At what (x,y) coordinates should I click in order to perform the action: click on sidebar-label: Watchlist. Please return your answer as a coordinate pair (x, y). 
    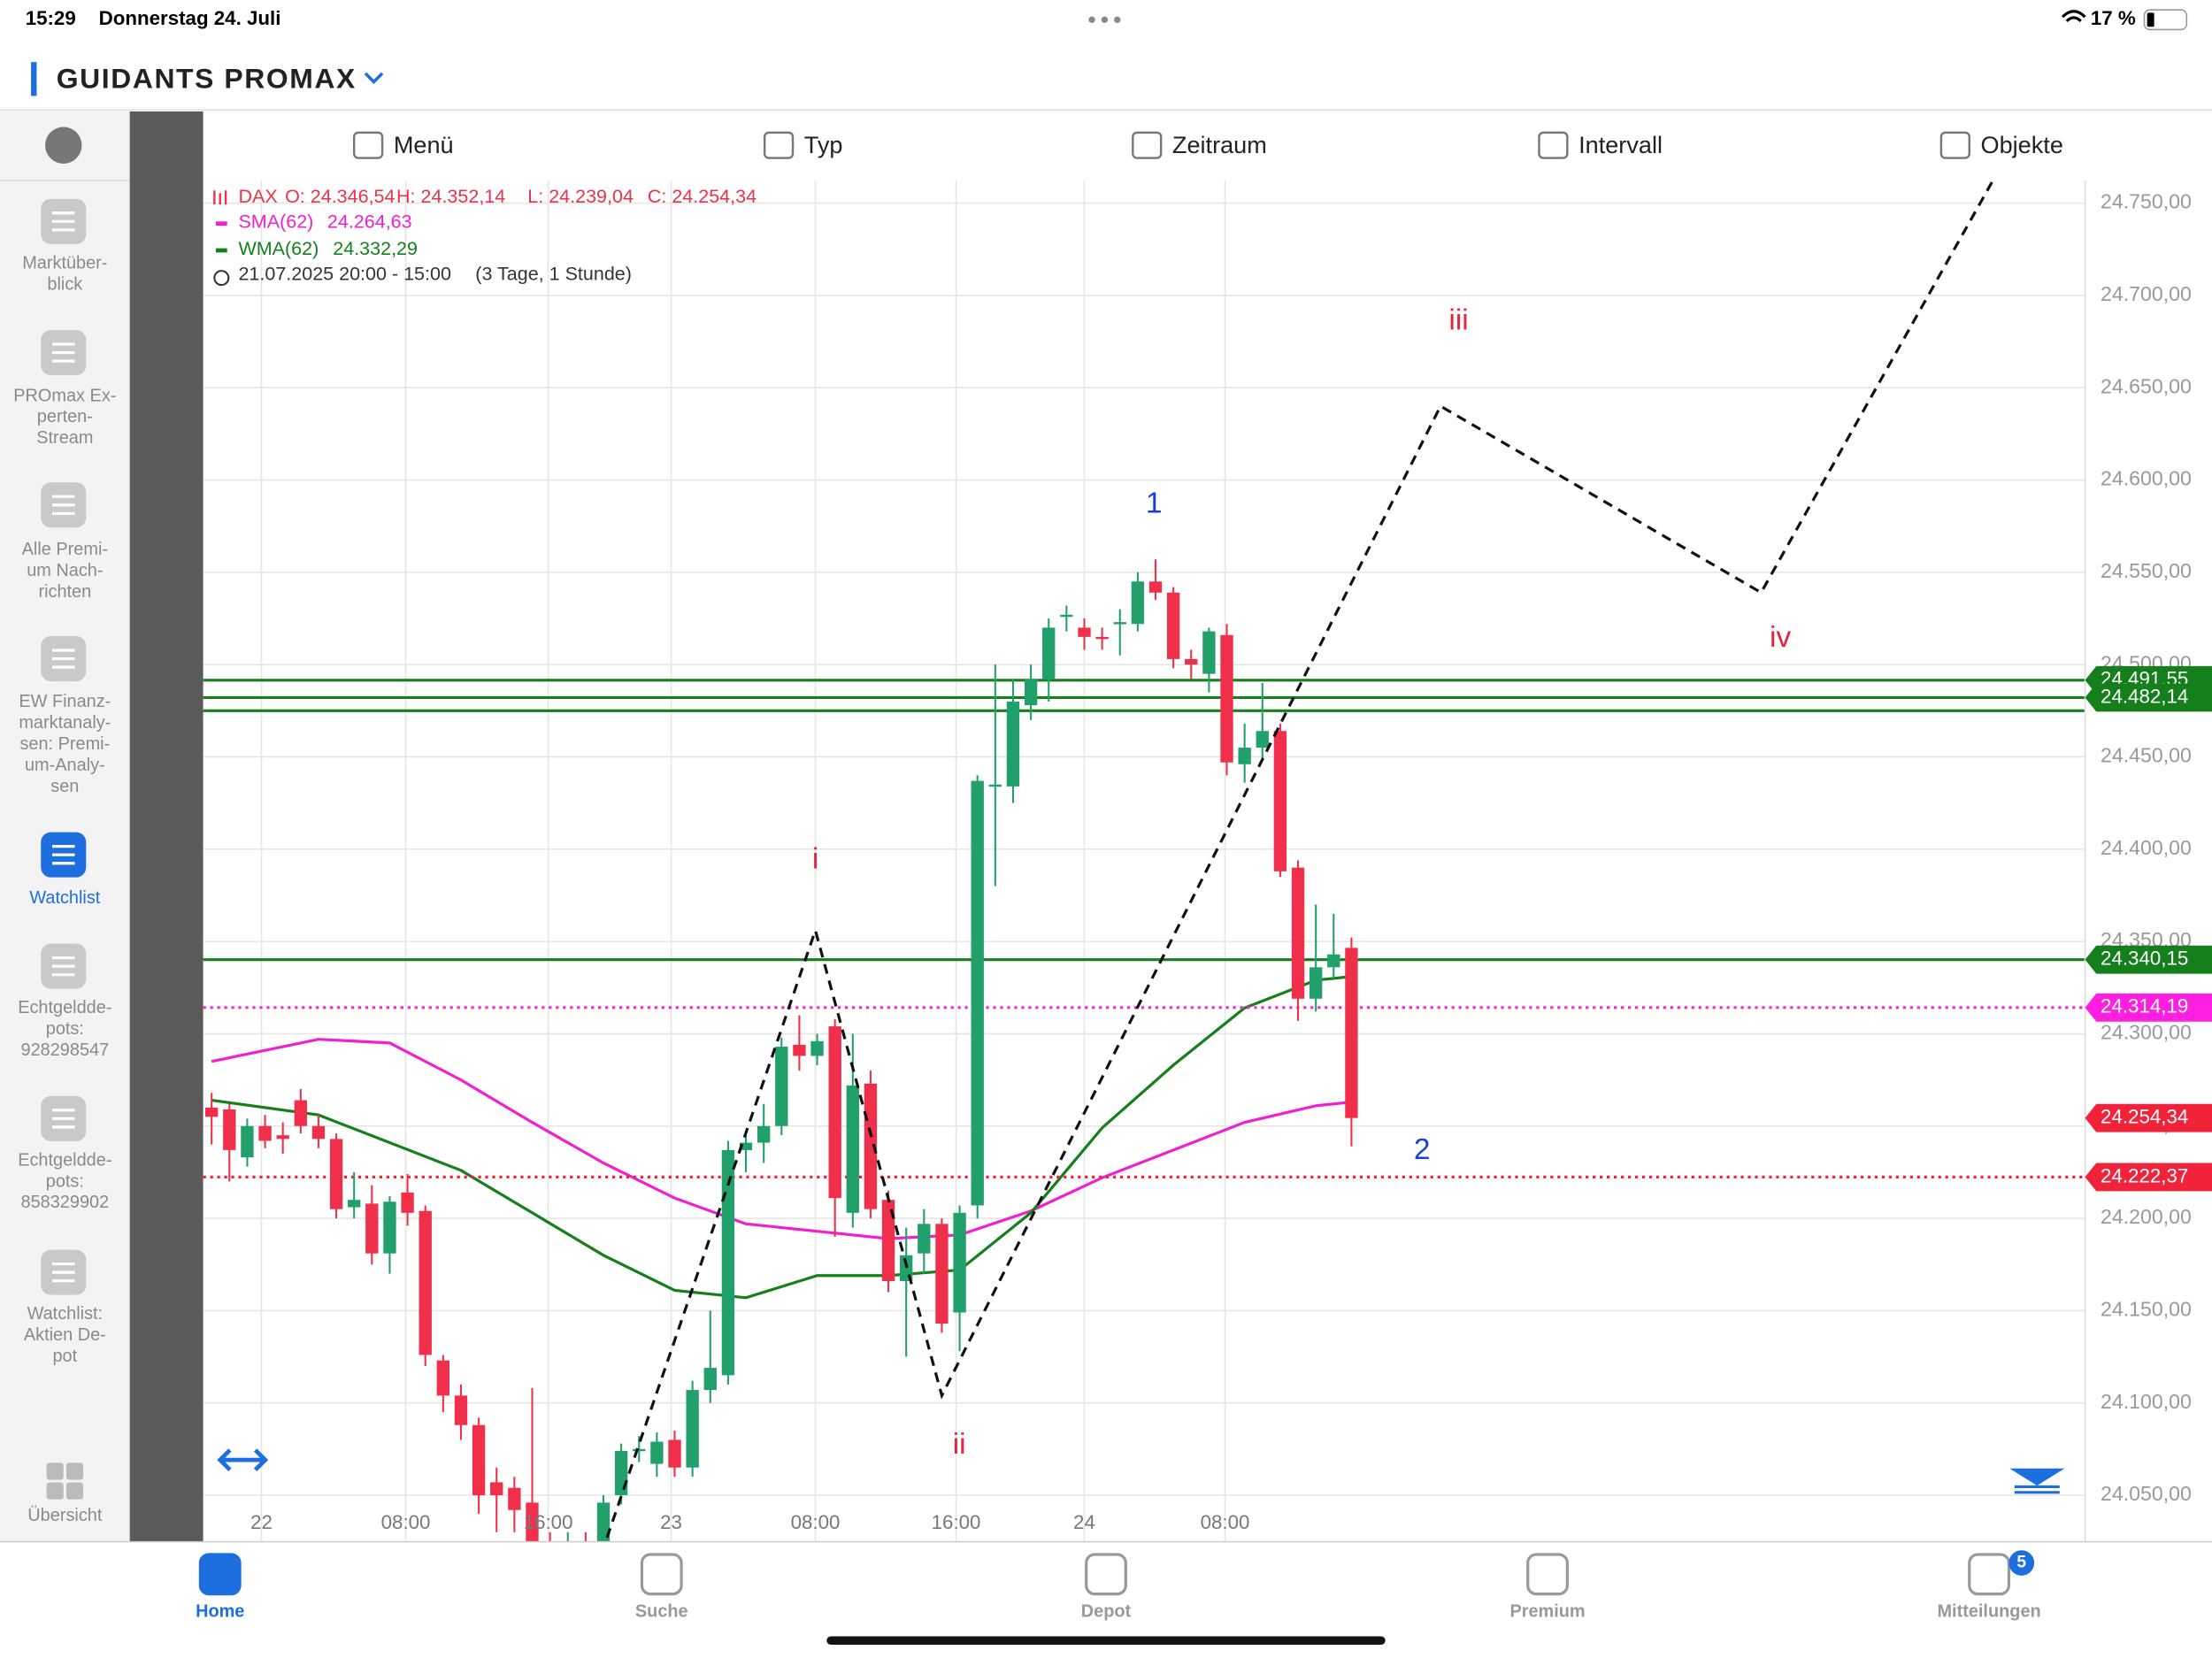
    Looking at the image, I should click on (64, 898).